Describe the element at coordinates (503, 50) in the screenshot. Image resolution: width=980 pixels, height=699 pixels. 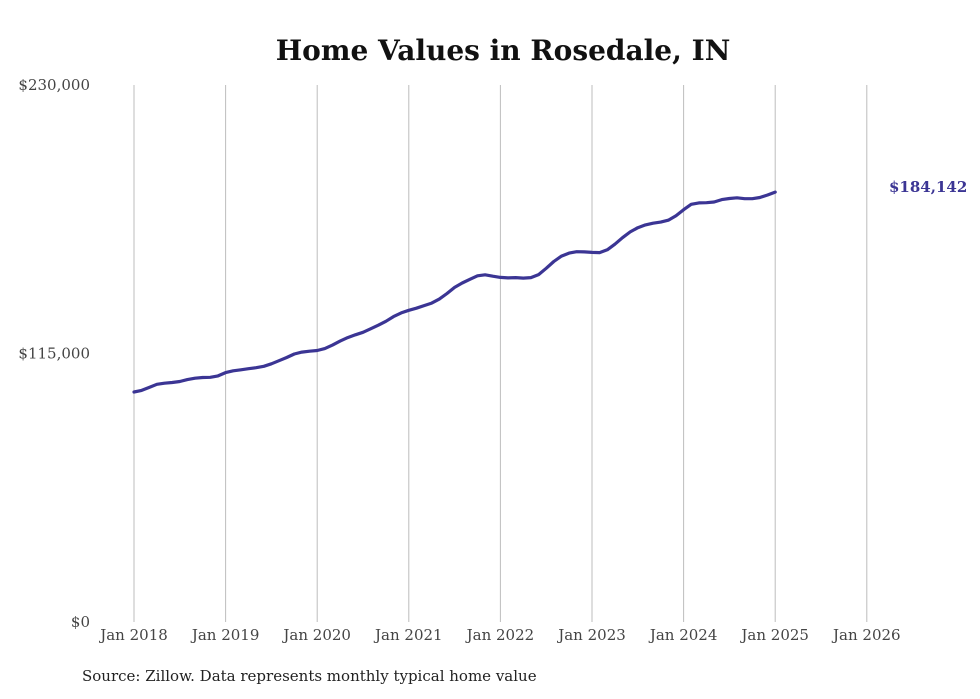
I see `chart-title: Home Values in Rosedale, IN` at that location.